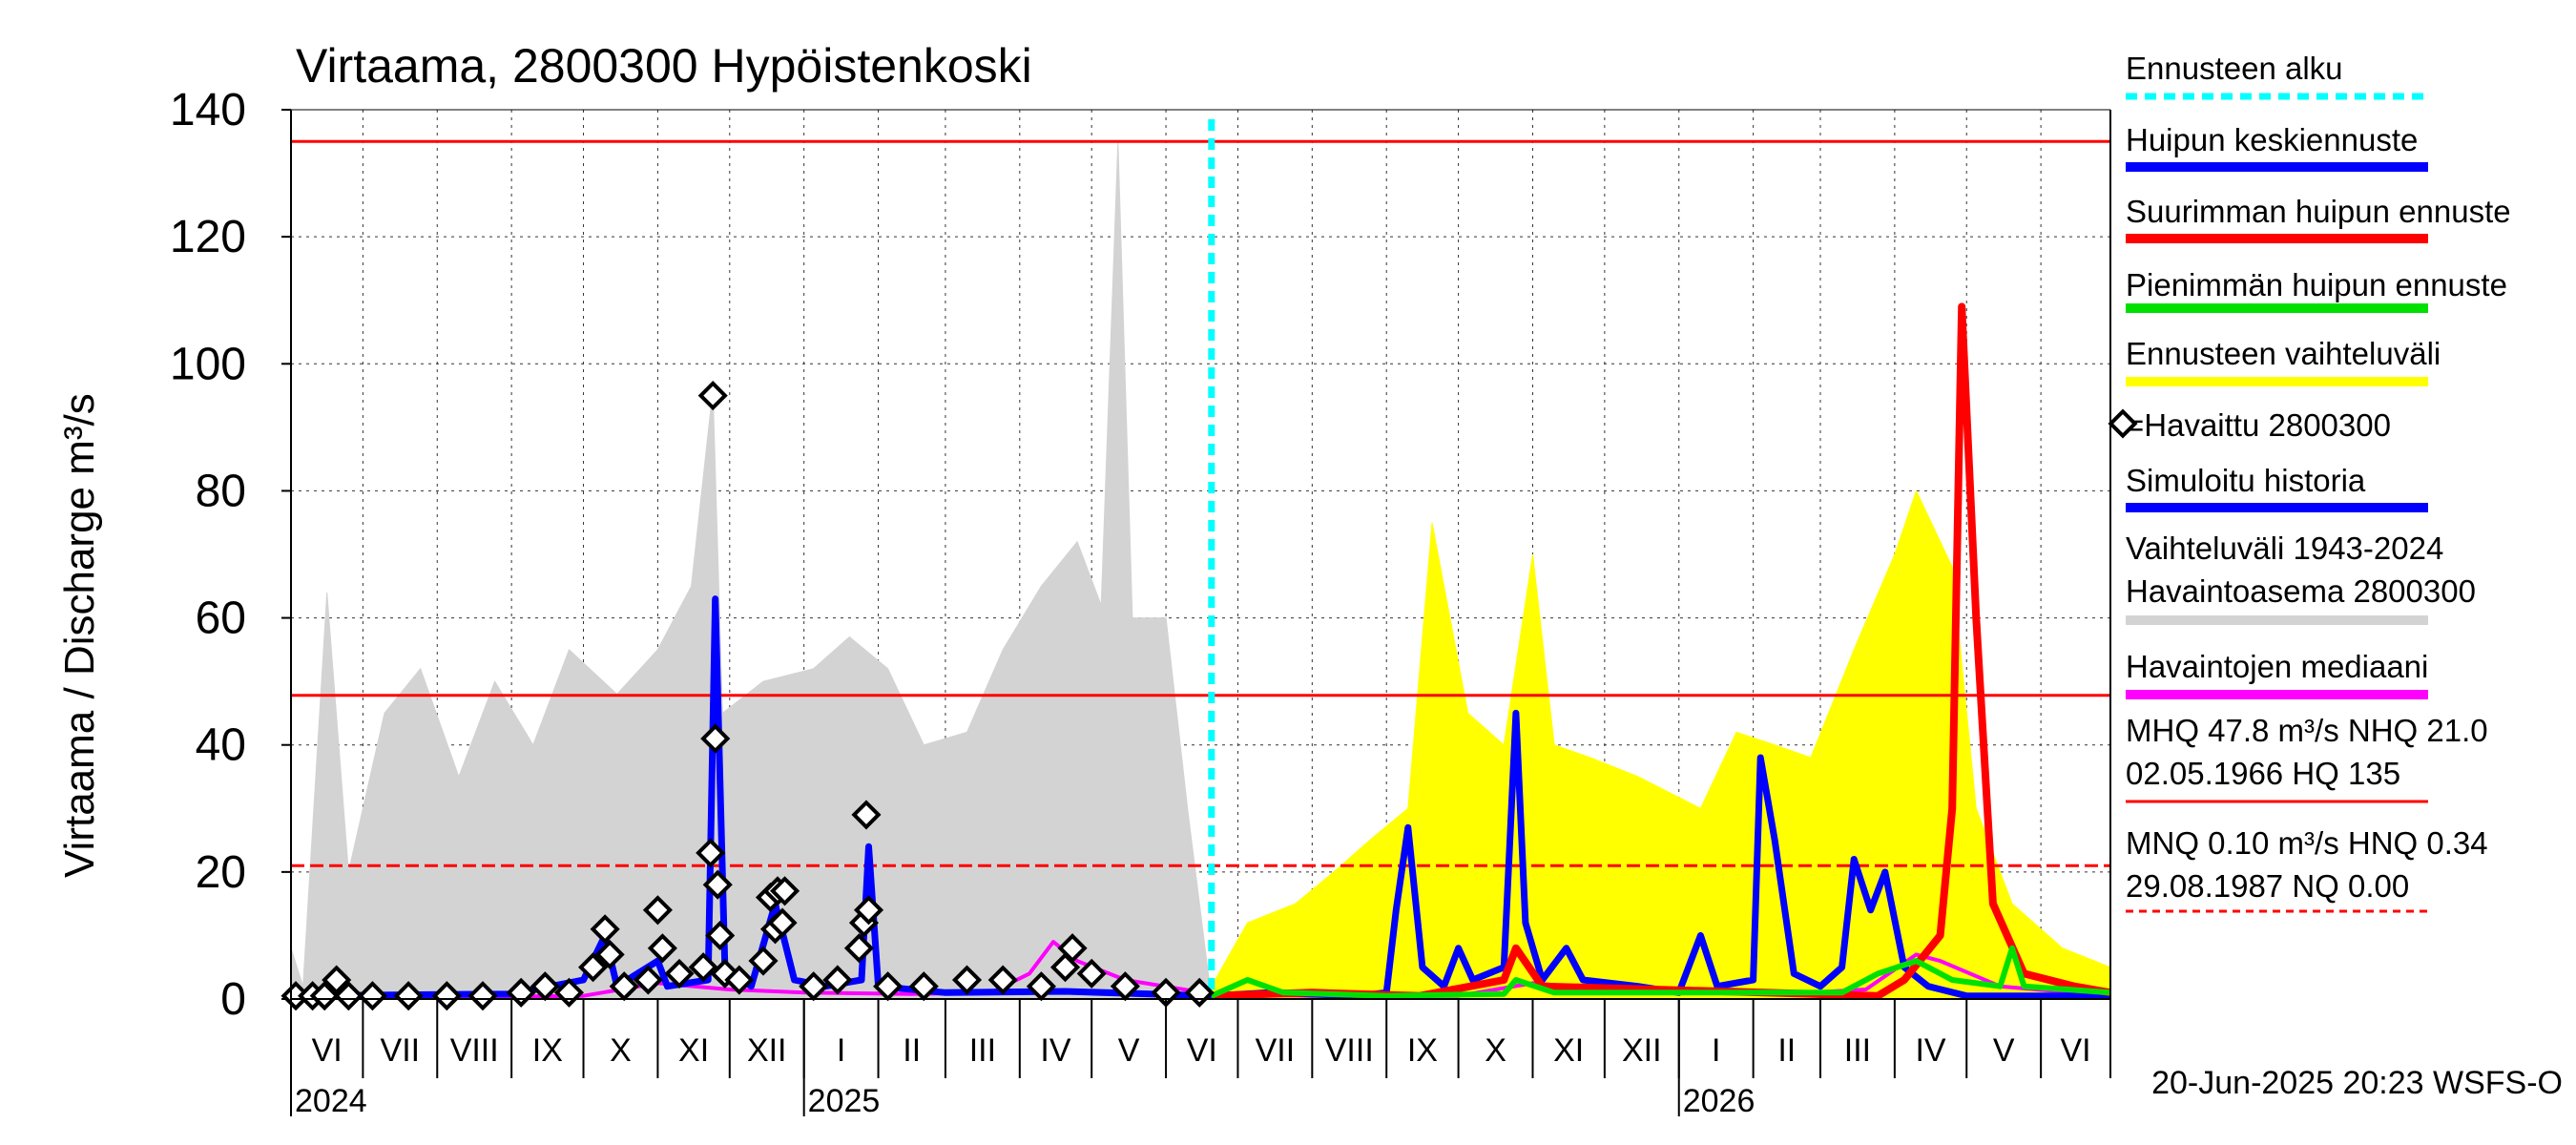  Describe the element at coordinates (2307, 843) in the screenshot. I see `legend-label: MNQ 0.10 m³/s HNQ 0.34` at that location.